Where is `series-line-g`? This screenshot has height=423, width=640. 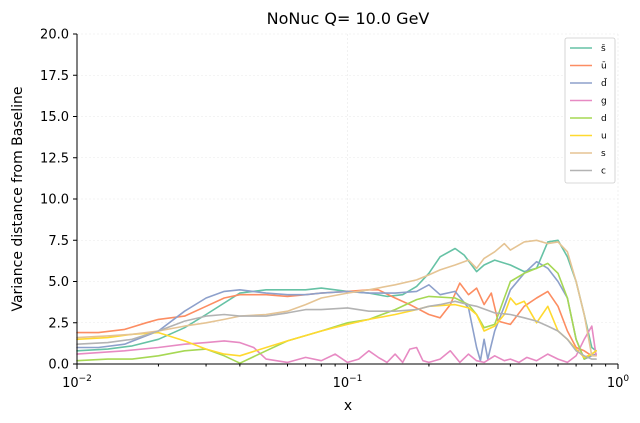
series-line-g is located at coordinates (336, 344).